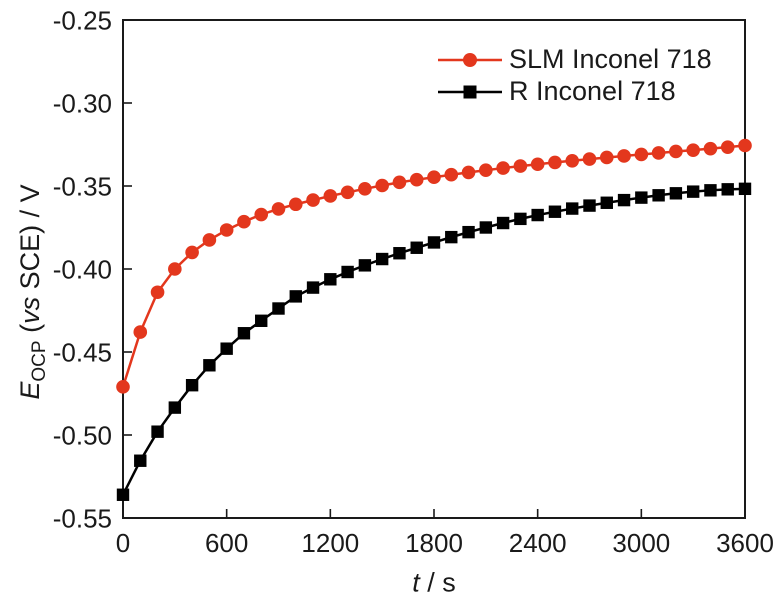  Describe the element at coordinates (82, 352) in the screenshot. I see `y-tick-label: -0.45` at that location.